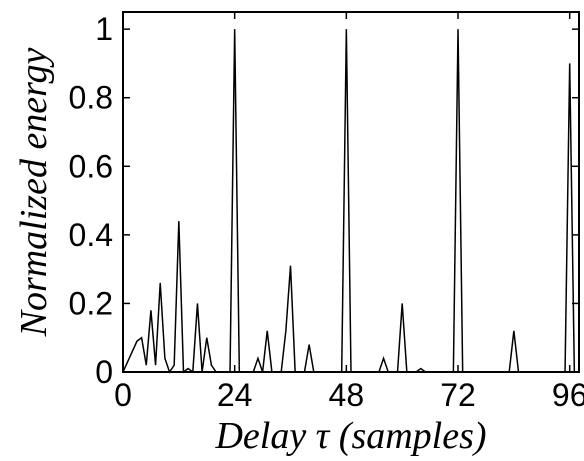 The height and width of the screenshot is (461, 584). I want to click on x-tick-label: 72, so click(458, 395).